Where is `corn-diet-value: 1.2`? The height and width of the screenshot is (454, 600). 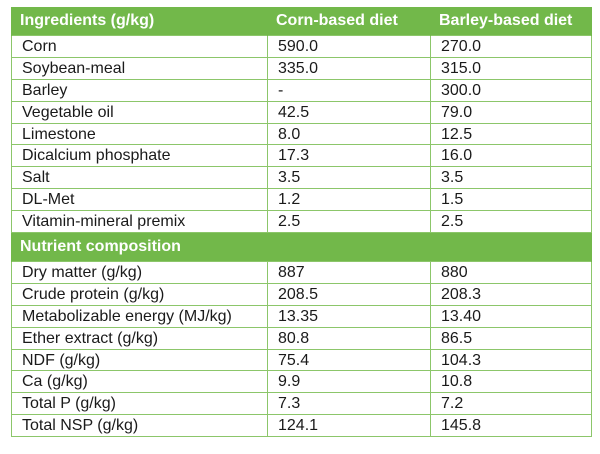
corn-diet-value: 1.2 is located at coordinates (349, 200).